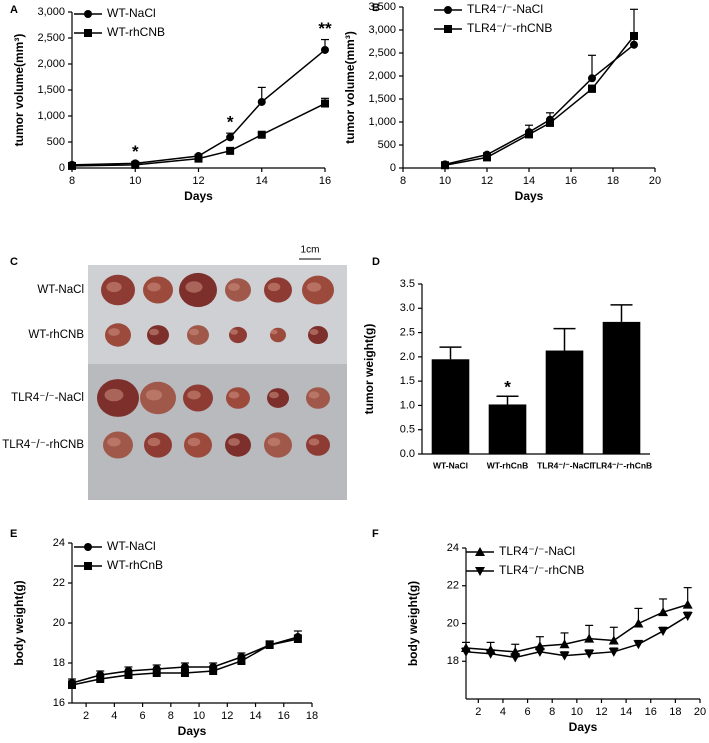 The width and height of the screenshot is (709, 743). Describe the element at coordinates (56, 142) in the screenshot. I see `y-tick-label: 500` at that location.